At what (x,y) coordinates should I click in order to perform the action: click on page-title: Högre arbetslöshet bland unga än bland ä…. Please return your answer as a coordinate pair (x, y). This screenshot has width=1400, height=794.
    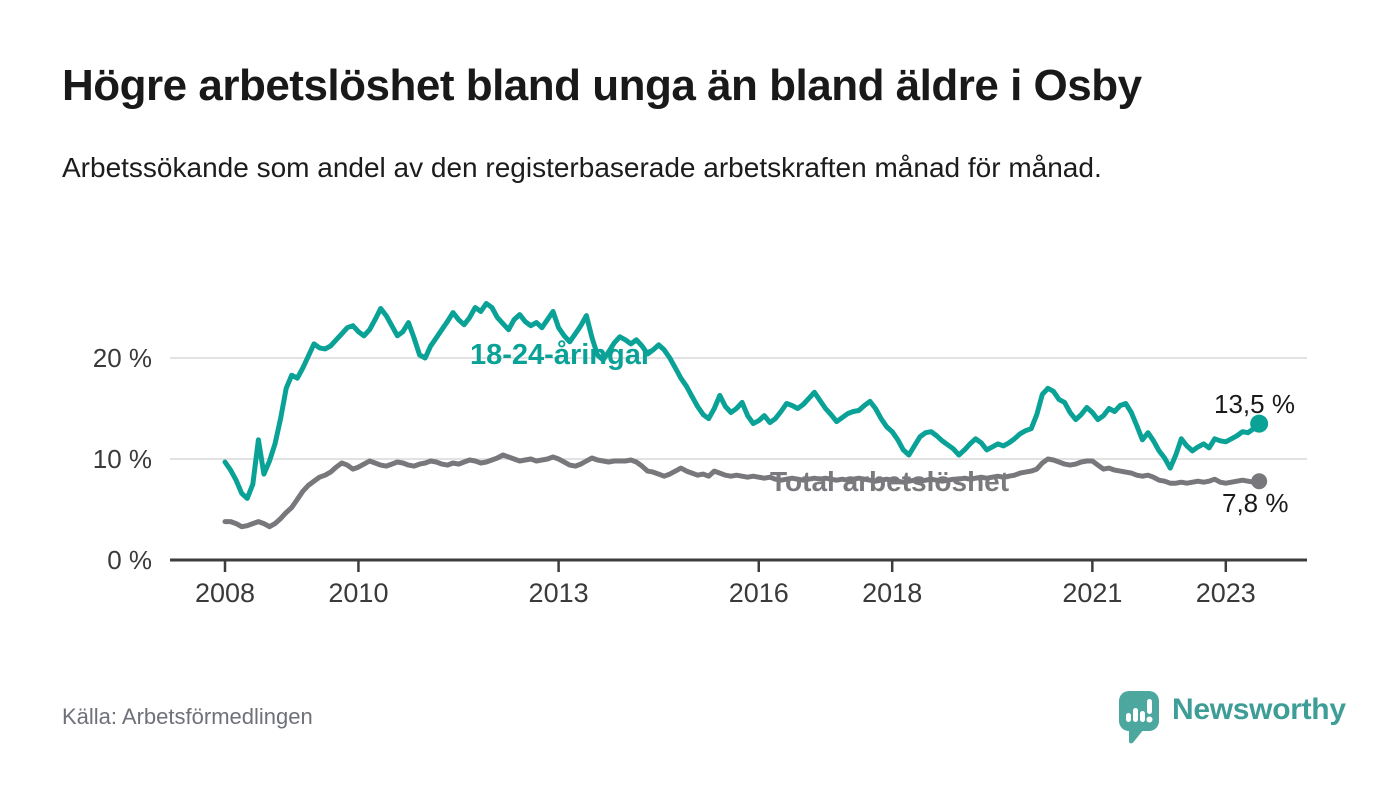
    Looking at the image, I should click on (602, 85).